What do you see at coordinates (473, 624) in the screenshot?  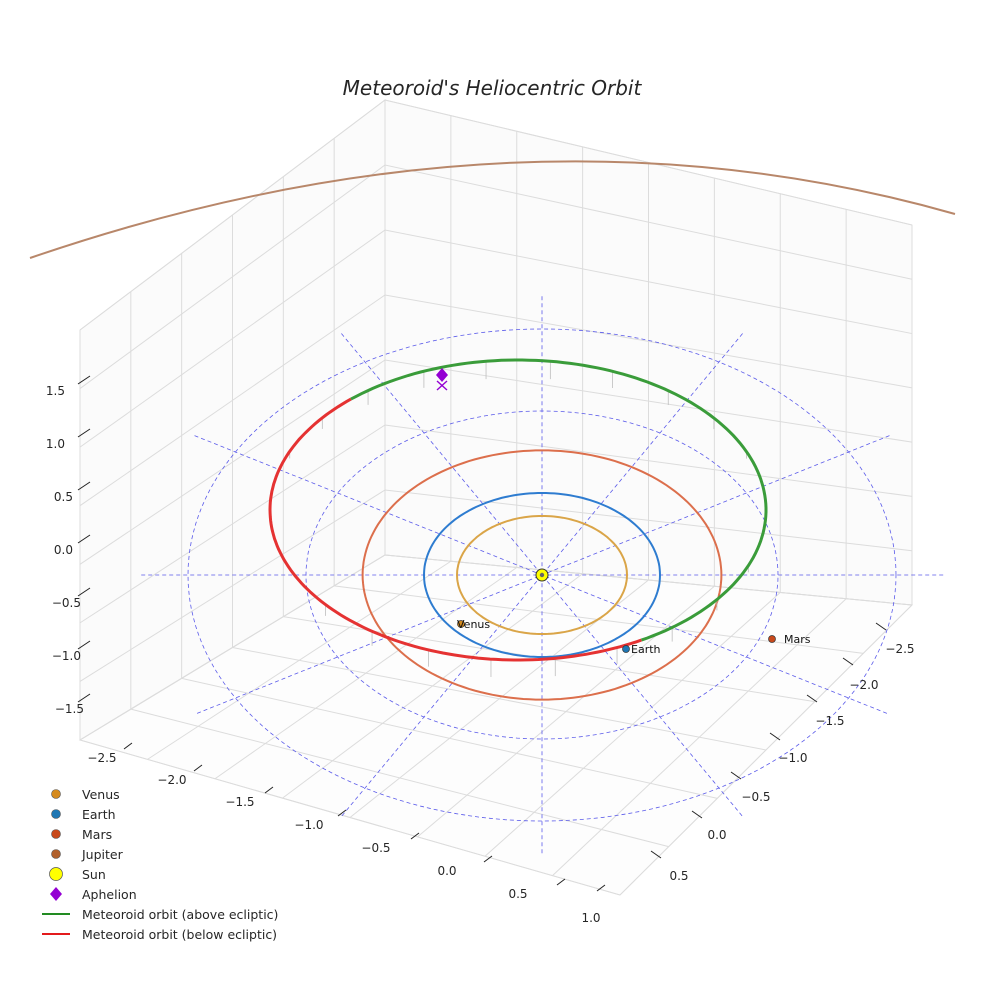 I see `venus-label: Venus` at bounding box center [473, 624].